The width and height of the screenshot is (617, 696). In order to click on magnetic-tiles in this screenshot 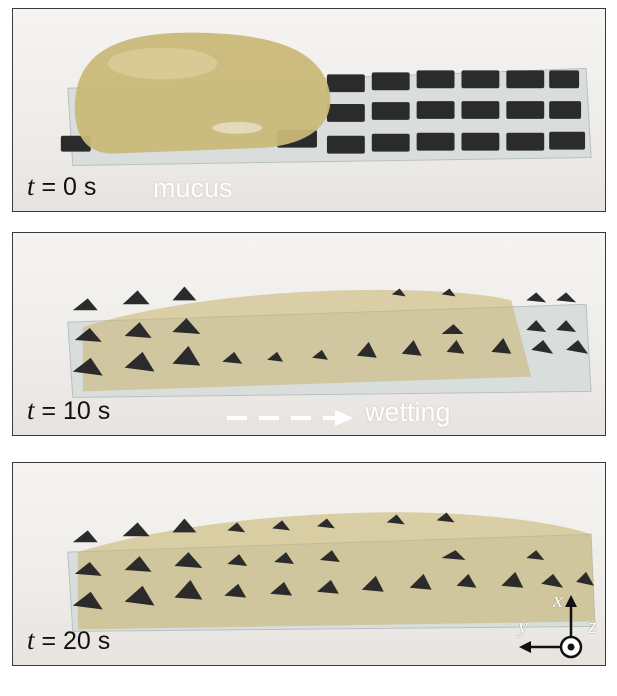, I will do `click(323, 112)`.